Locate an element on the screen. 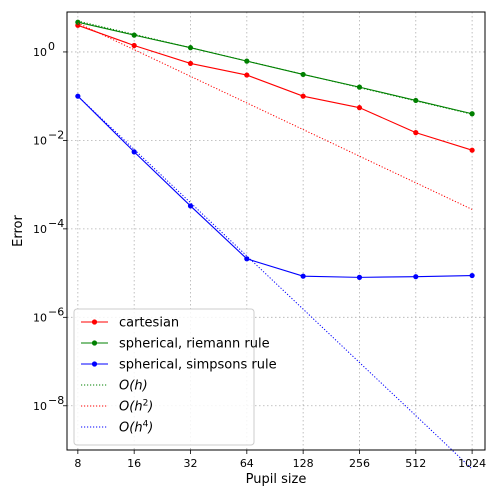  y-tick-label: 10 −8 is located at coordinates (48, 403).